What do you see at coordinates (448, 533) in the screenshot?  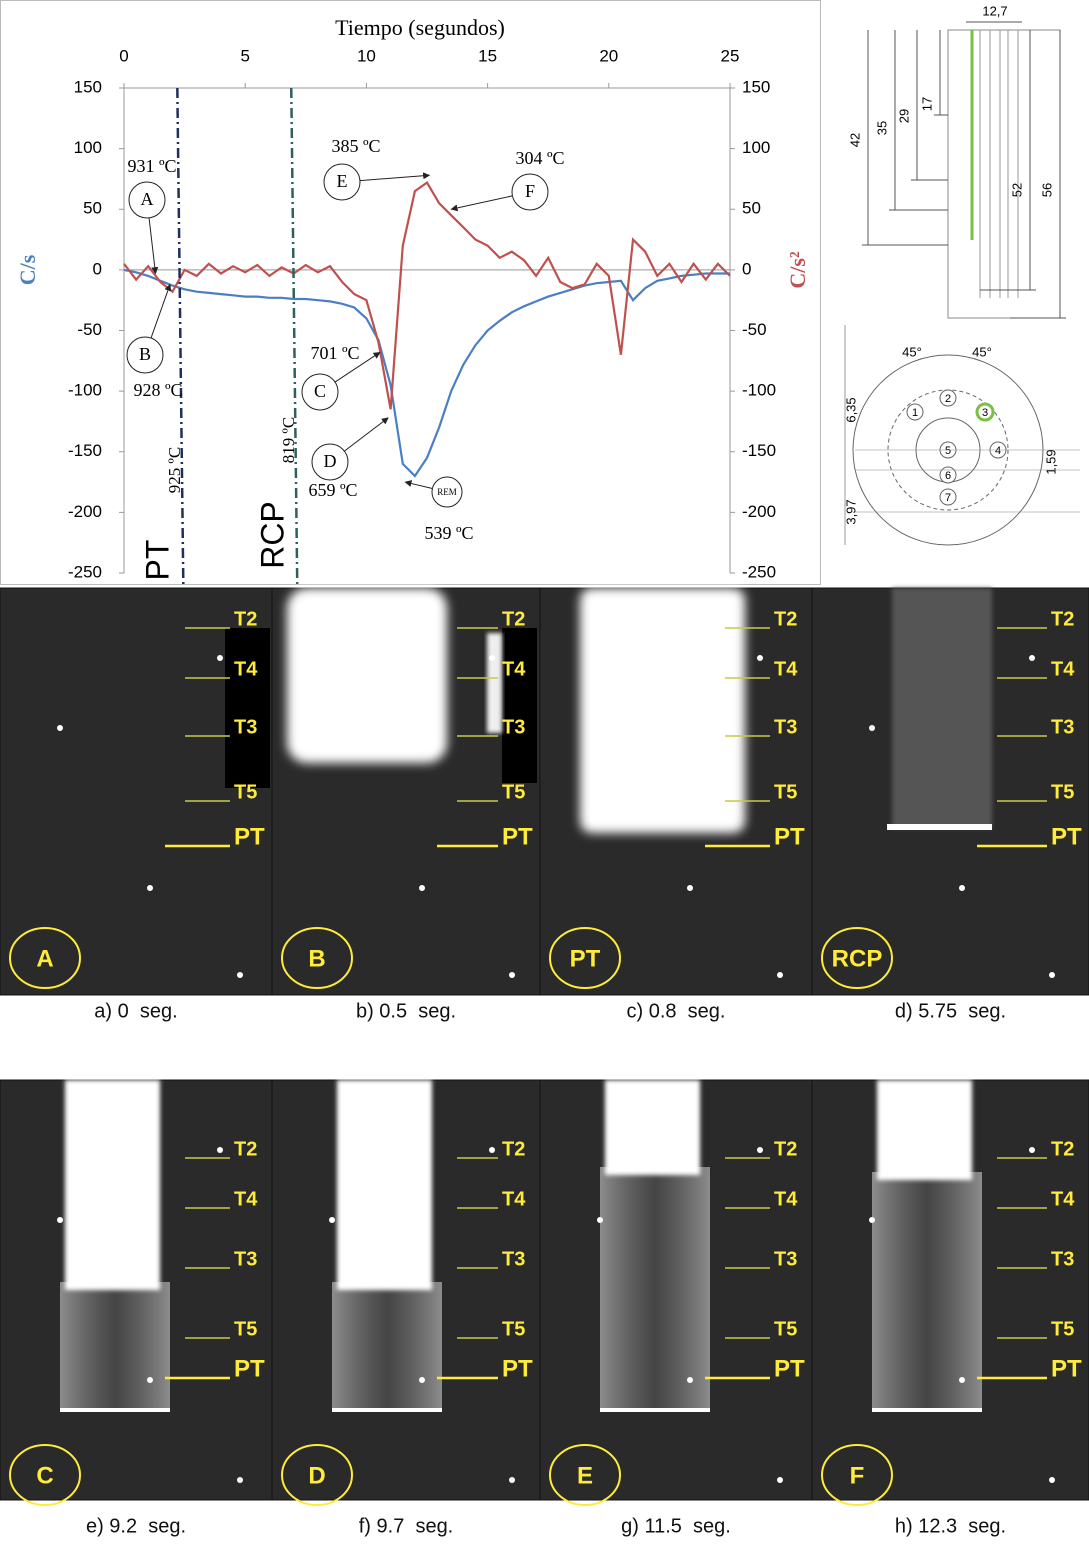 I see `annotation-temp: 539 ºC` at bounding box center [448, 533].